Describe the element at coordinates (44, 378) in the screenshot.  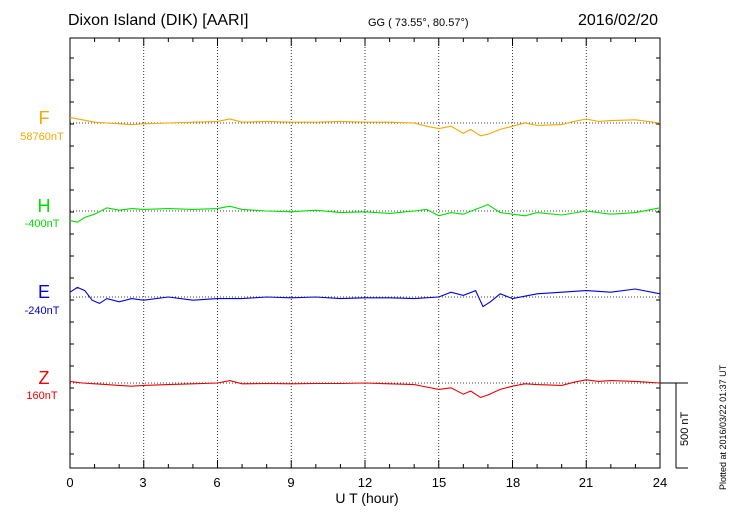
I see `series-label-z: Z` at that location.